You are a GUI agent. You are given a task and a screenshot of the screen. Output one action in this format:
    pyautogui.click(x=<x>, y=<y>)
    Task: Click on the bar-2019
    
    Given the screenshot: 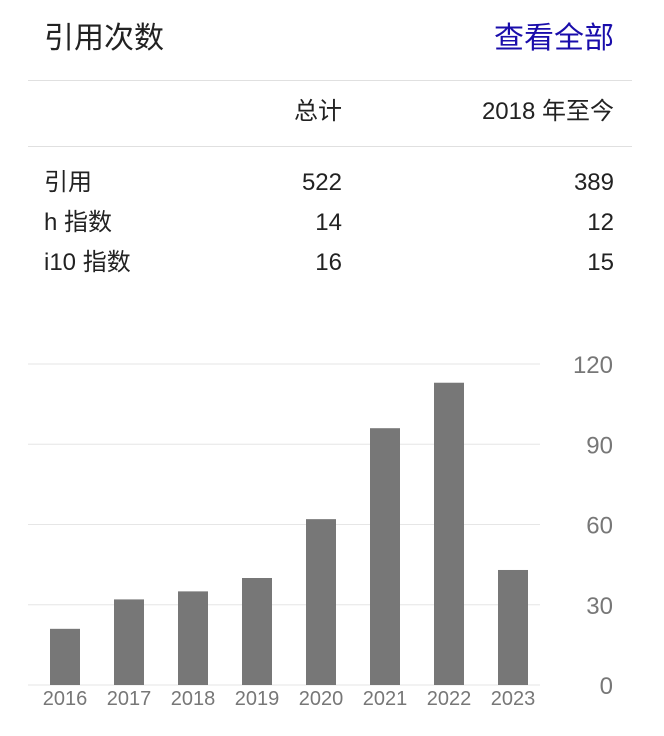 What is the action you would take?
    pyautogui.click(x=257, y=631)
    